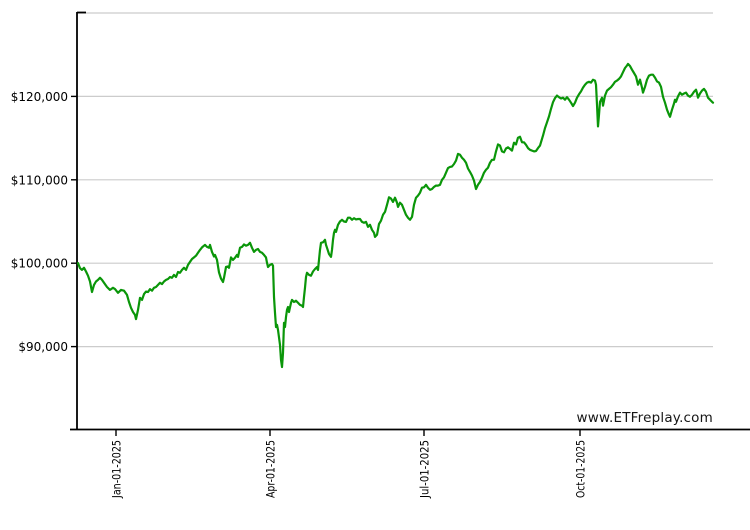  What do you see at coordinates (425, 469) in the screenshot?
I see `x-axis-label: Jul-01-2025` at bounding box center [425, 469].